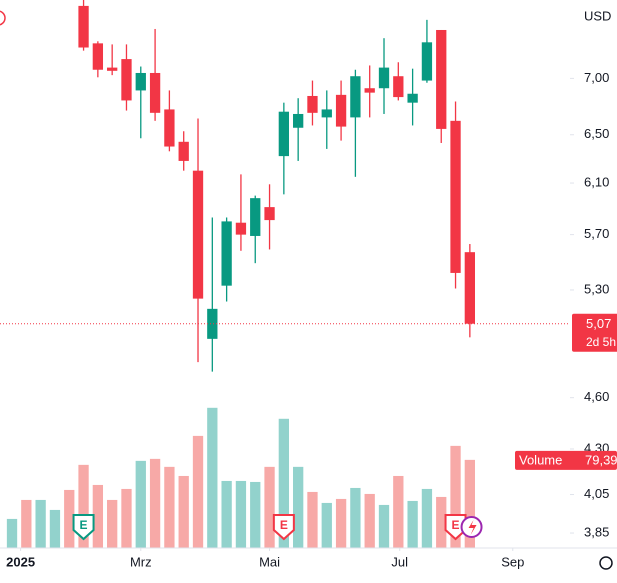 The image size is (617, 583). Describe the element at coordinates (596, 396) in the screenshot. I see `y-tick-label: 4,60` at that location.